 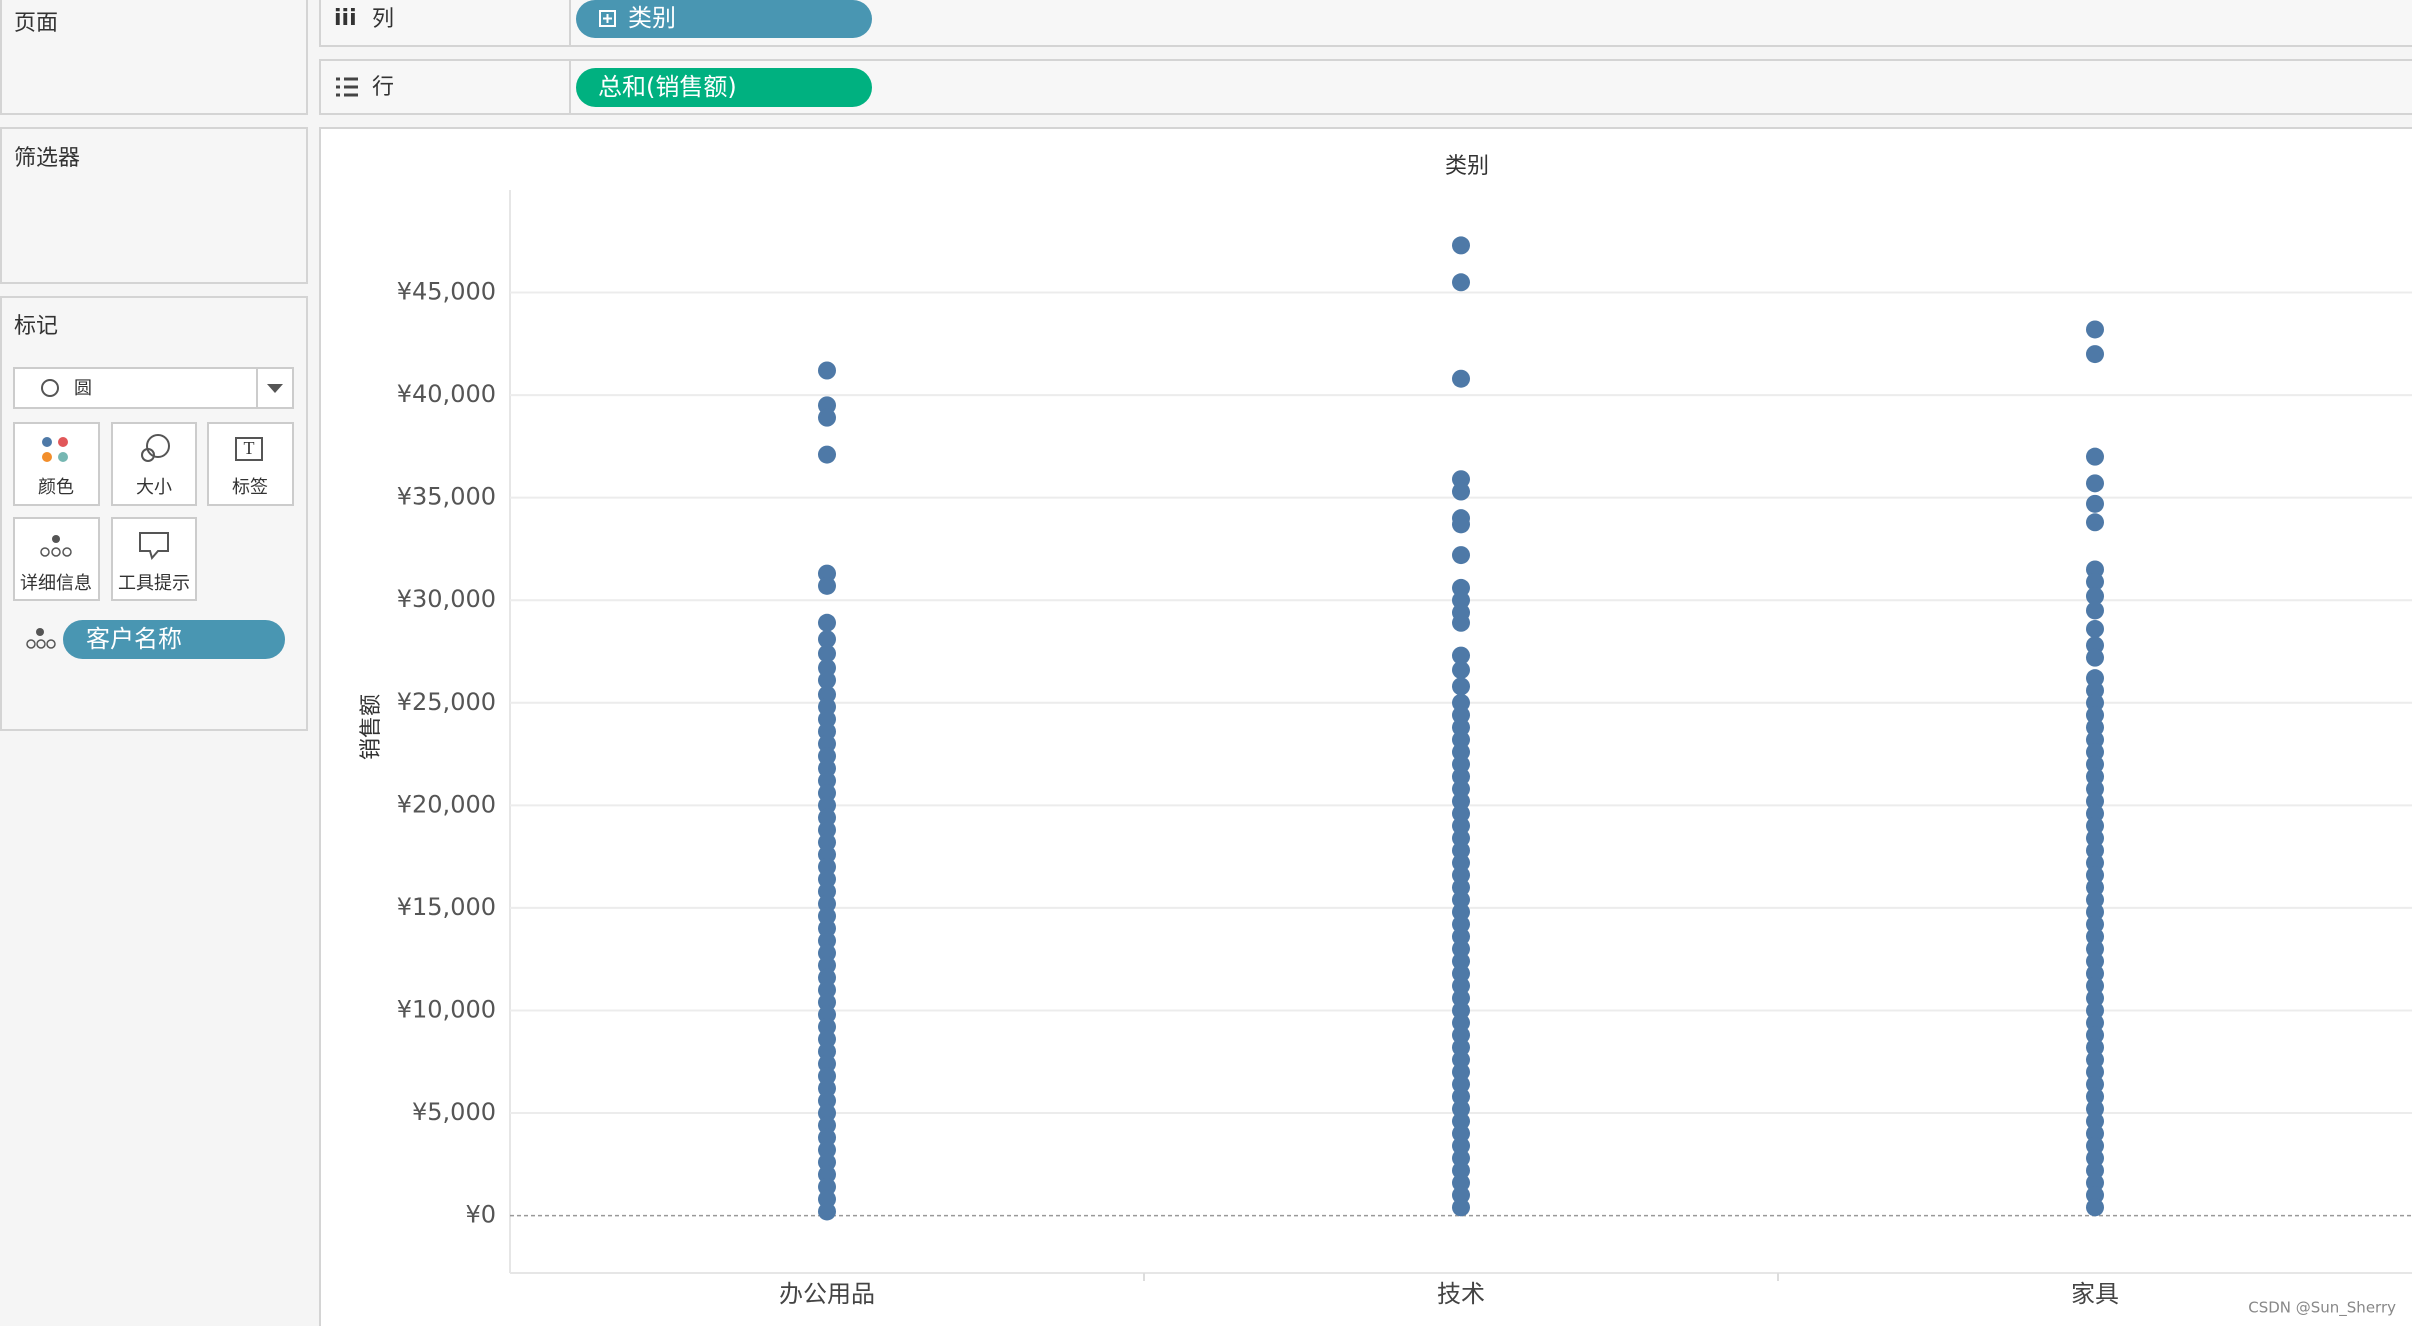 What do you see at coordinates (347, 87) in the screenshot?
I see `rows-icon` at bounding box center [347, 87].